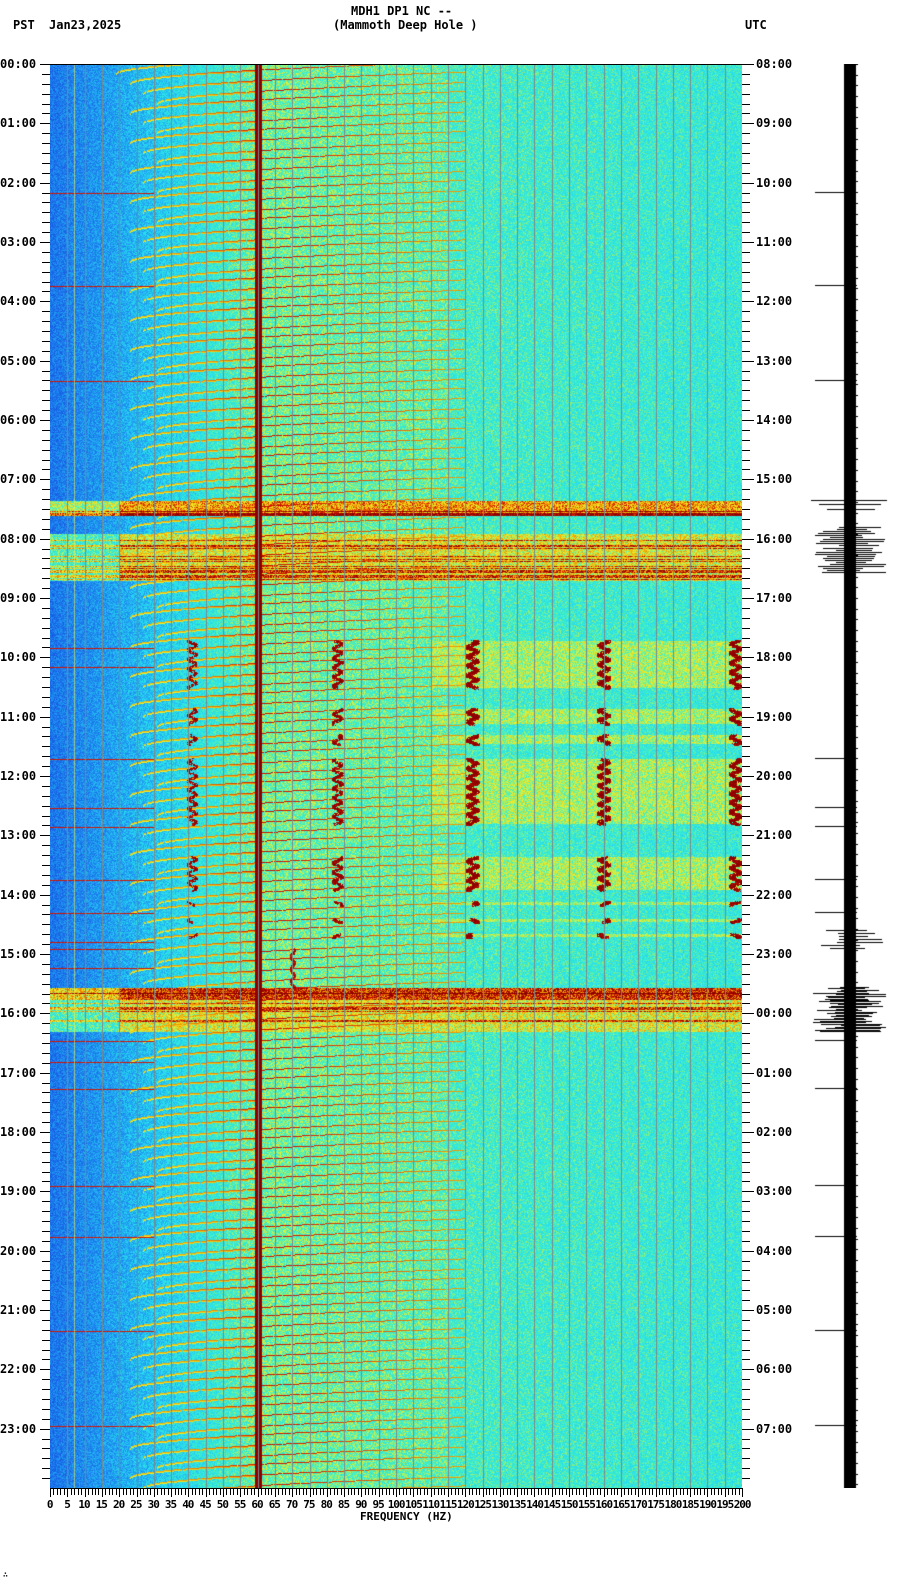 The height and width of the screenshot is (1584, 902). I want to click on y-label-right: 23:00, so click(774, 954).